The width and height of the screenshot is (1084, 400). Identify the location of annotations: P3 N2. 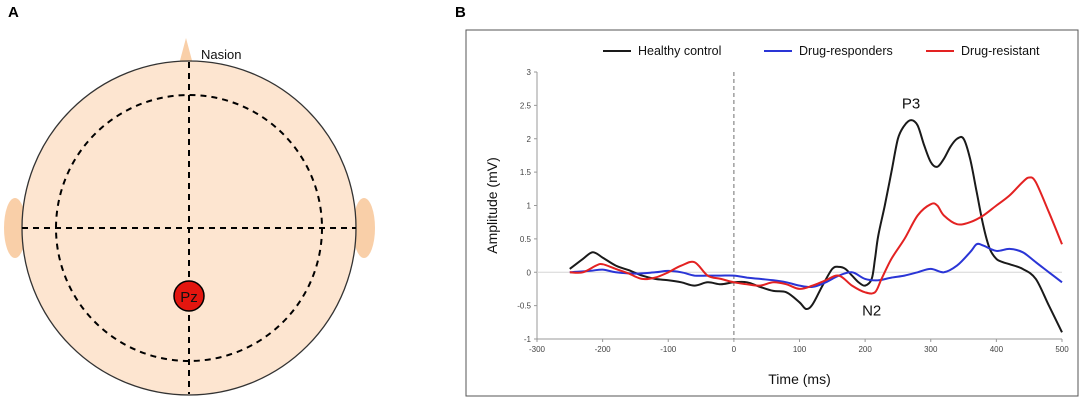
(891, 208).